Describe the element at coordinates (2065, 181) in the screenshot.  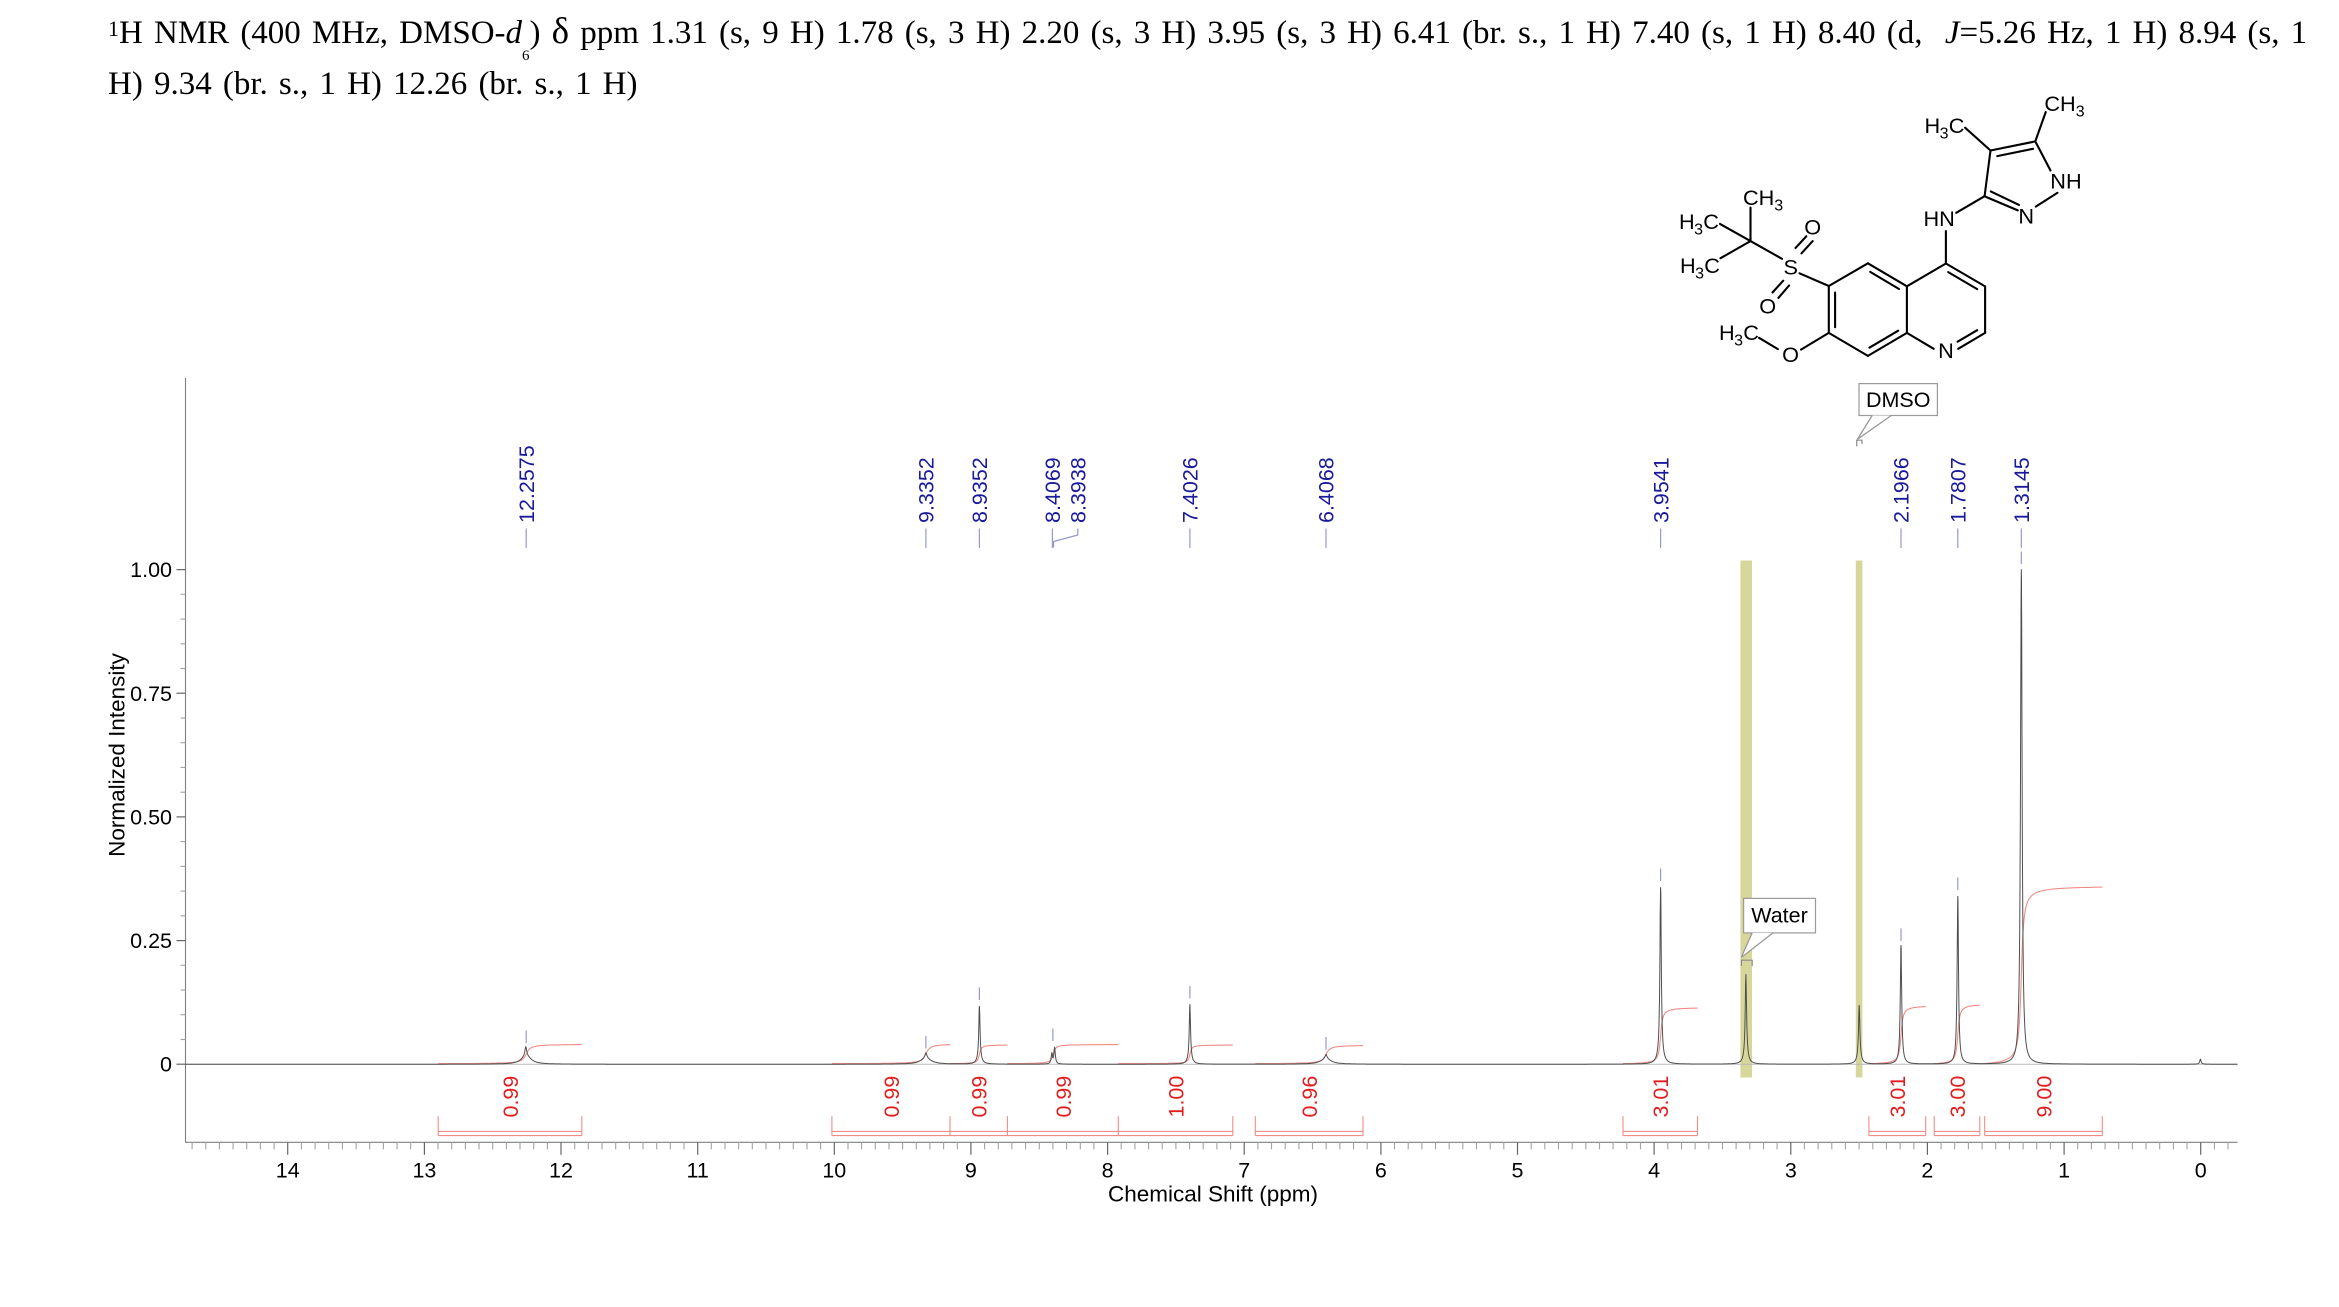
I see `svg-text: NH` at that location.